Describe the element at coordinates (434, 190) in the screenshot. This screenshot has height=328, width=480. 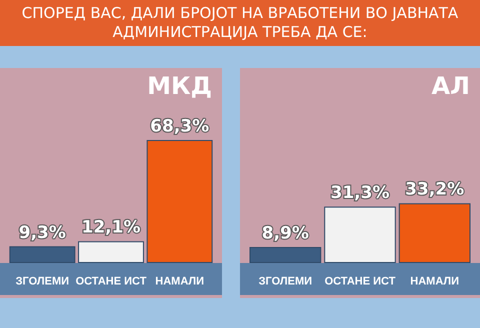
I see `data-label: 33,2%` at that location.